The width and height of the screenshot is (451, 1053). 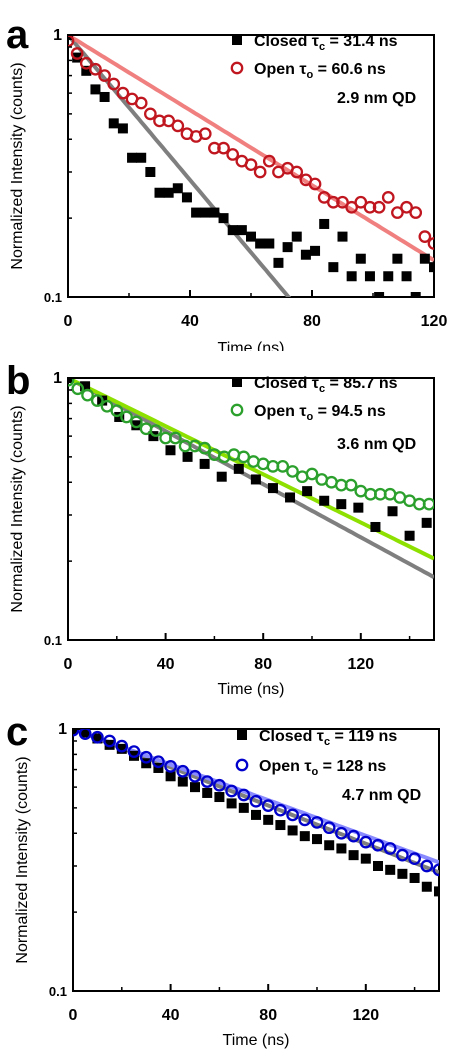 What do you see at coordinates (190, 321) in the screenshot?
I see `x-tick-label: 40` at bounding box center [190, 321].